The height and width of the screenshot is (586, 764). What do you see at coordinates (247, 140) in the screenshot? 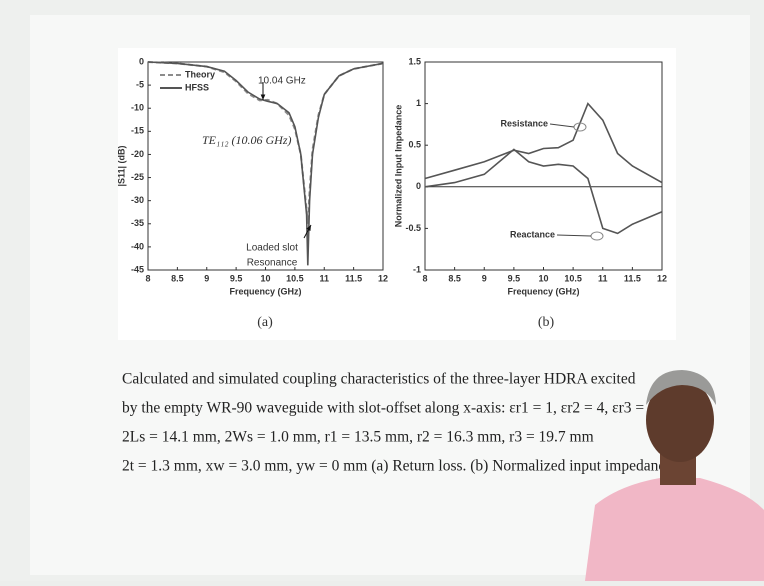
I see `annotation: TE₁₁₂ (10.06 GHz)` at bounding box center [247, 140].